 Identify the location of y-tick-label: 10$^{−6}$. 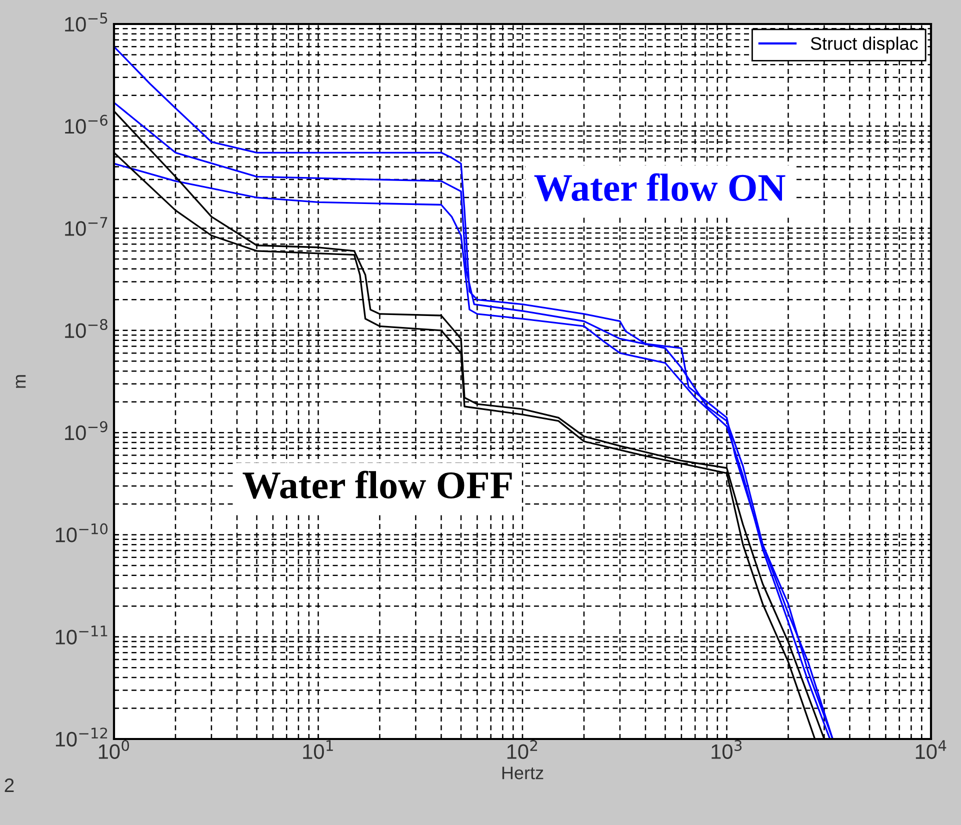
(86, 124).